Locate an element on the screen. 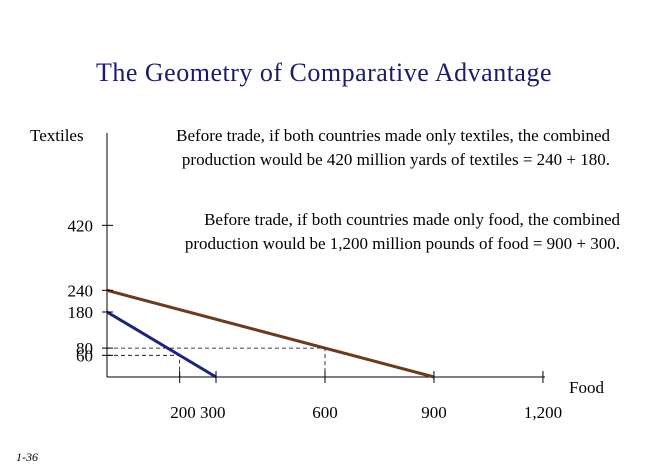 Image resolution: width=648 pixels, height=468 pixels. y-tick-label-240: 240 is located at coordinates (81, 290).